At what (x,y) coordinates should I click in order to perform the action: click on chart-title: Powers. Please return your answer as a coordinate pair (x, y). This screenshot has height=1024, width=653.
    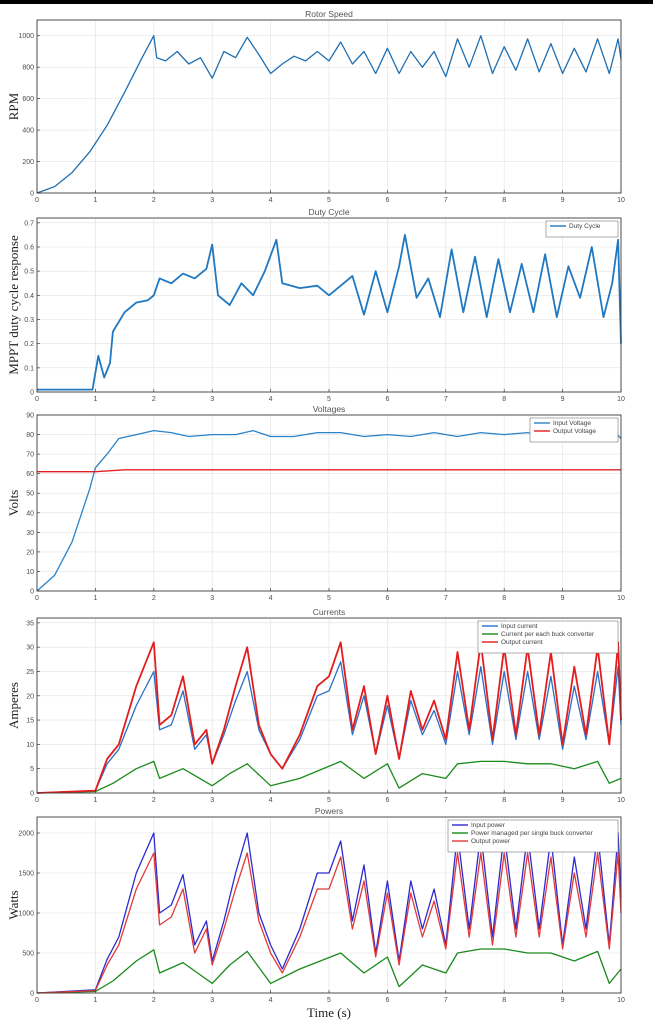
    Looking at the image, I should click on (329, 811).